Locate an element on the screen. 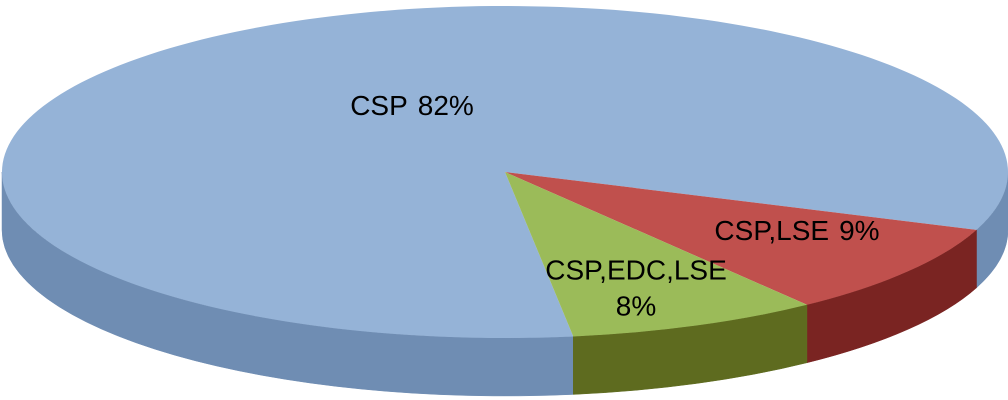 The image size is (1008, 400). slice is located at coordinates (656, 254).